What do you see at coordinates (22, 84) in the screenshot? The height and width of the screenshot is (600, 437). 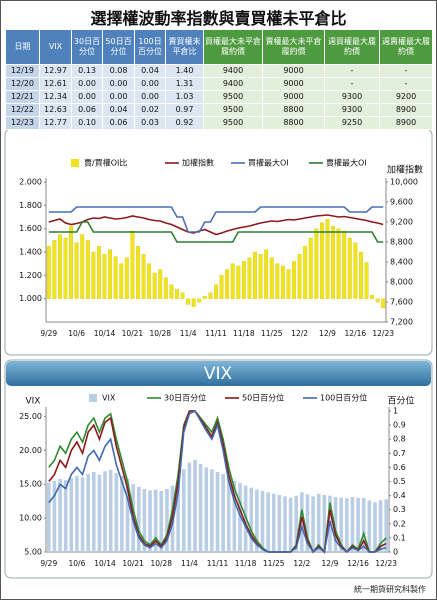 I see `table-cell: 12/20` at bounding box center [22, 84].